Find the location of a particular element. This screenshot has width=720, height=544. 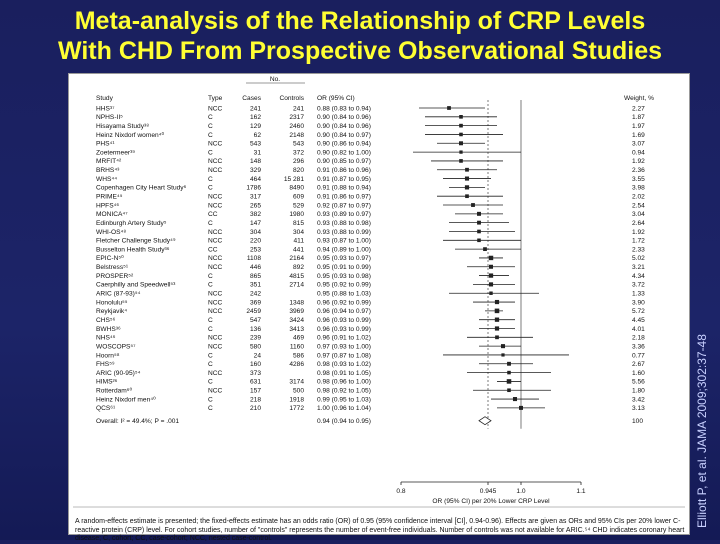

study-weight: 3.98 is located at coordinates (638, 188).